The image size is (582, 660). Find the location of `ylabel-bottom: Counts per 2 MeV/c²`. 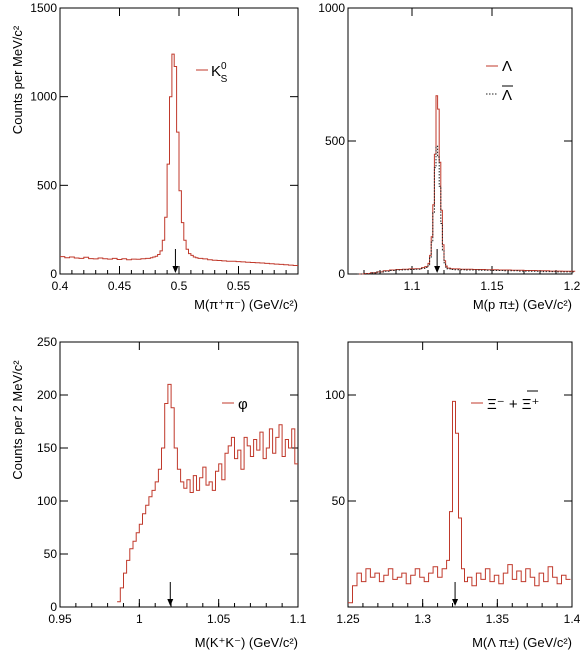

ylabel-bottom: Counts per 2 MeV/c² is located at coordinates (17, 420).